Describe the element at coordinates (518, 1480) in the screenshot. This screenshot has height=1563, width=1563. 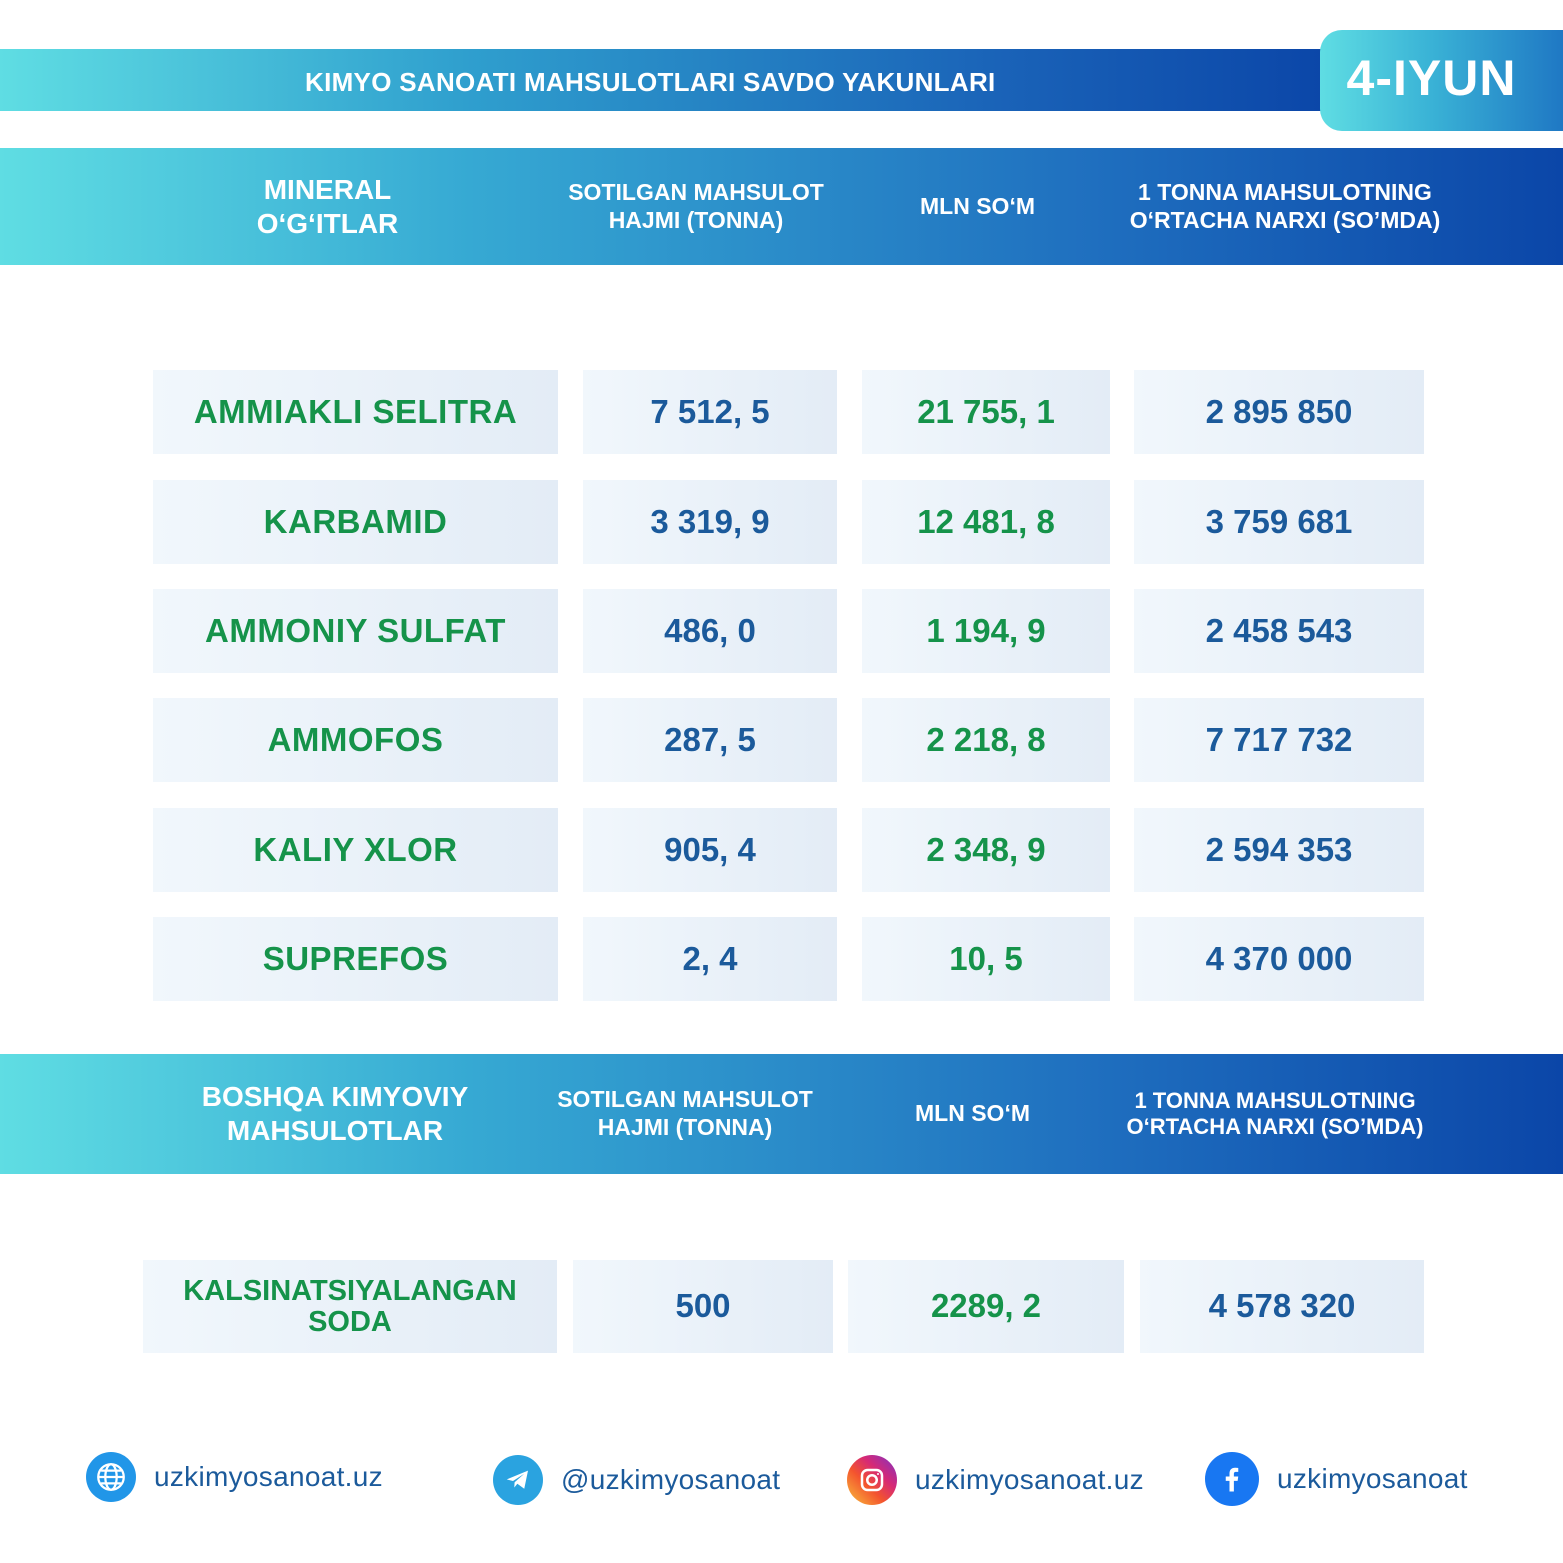
I see `telegram-icon` at that location.